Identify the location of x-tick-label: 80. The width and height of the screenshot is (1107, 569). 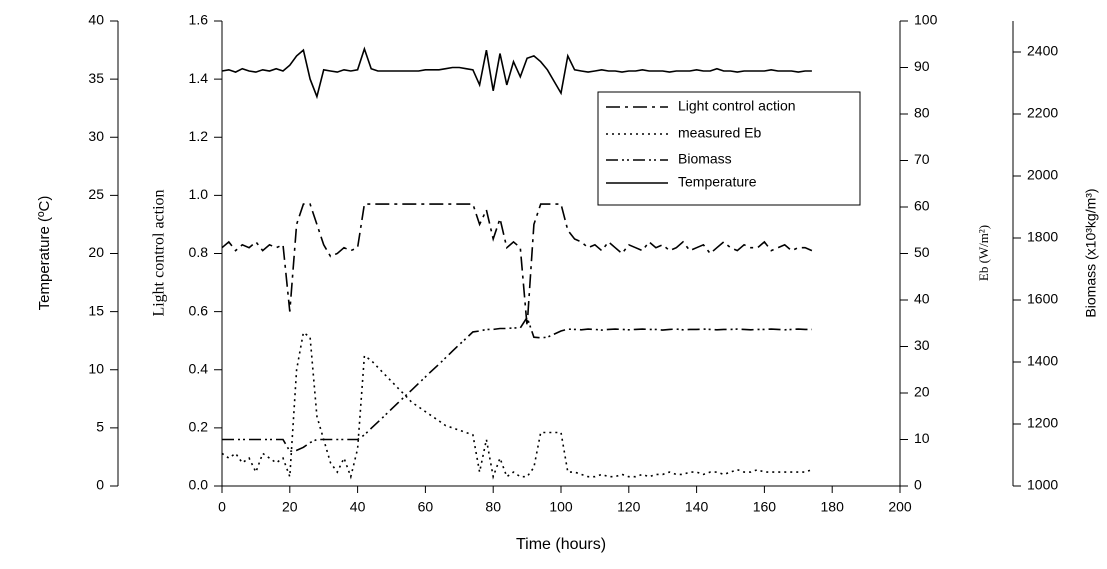
(493, 507).